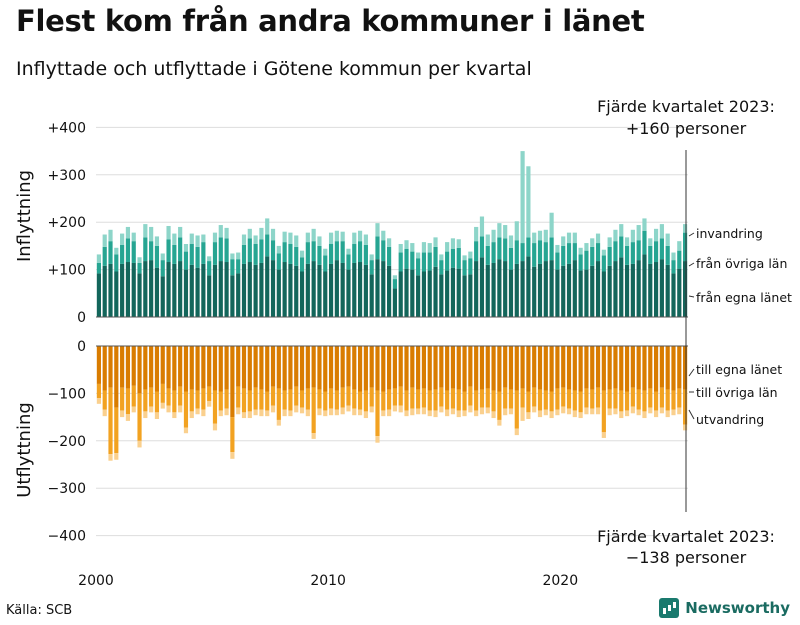 The height and width of the screenshot is (625, 800). Describe the element at coordinates (67, 223) in the screenshot. I see `top-y-tick-label: +200` at that location.